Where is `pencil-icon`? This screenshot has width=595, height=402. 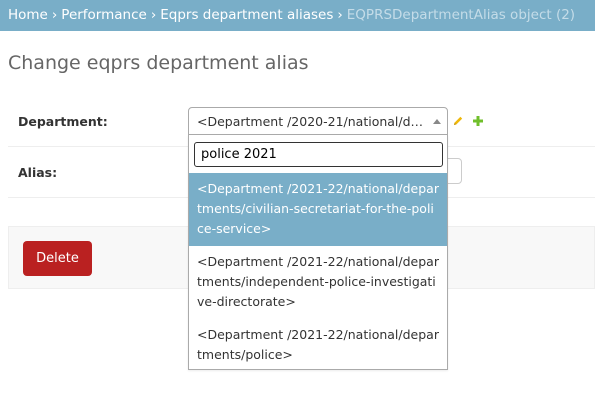
pencil-icon is located at coordinates (458, 121).